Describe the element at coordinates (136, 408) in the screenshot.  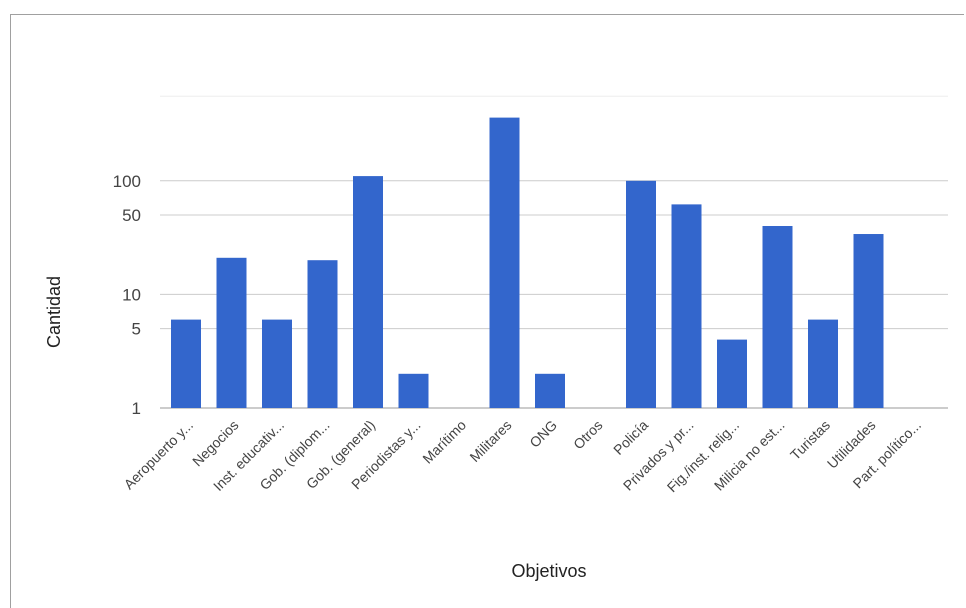
I see `y-tick-label: 1` at that location.